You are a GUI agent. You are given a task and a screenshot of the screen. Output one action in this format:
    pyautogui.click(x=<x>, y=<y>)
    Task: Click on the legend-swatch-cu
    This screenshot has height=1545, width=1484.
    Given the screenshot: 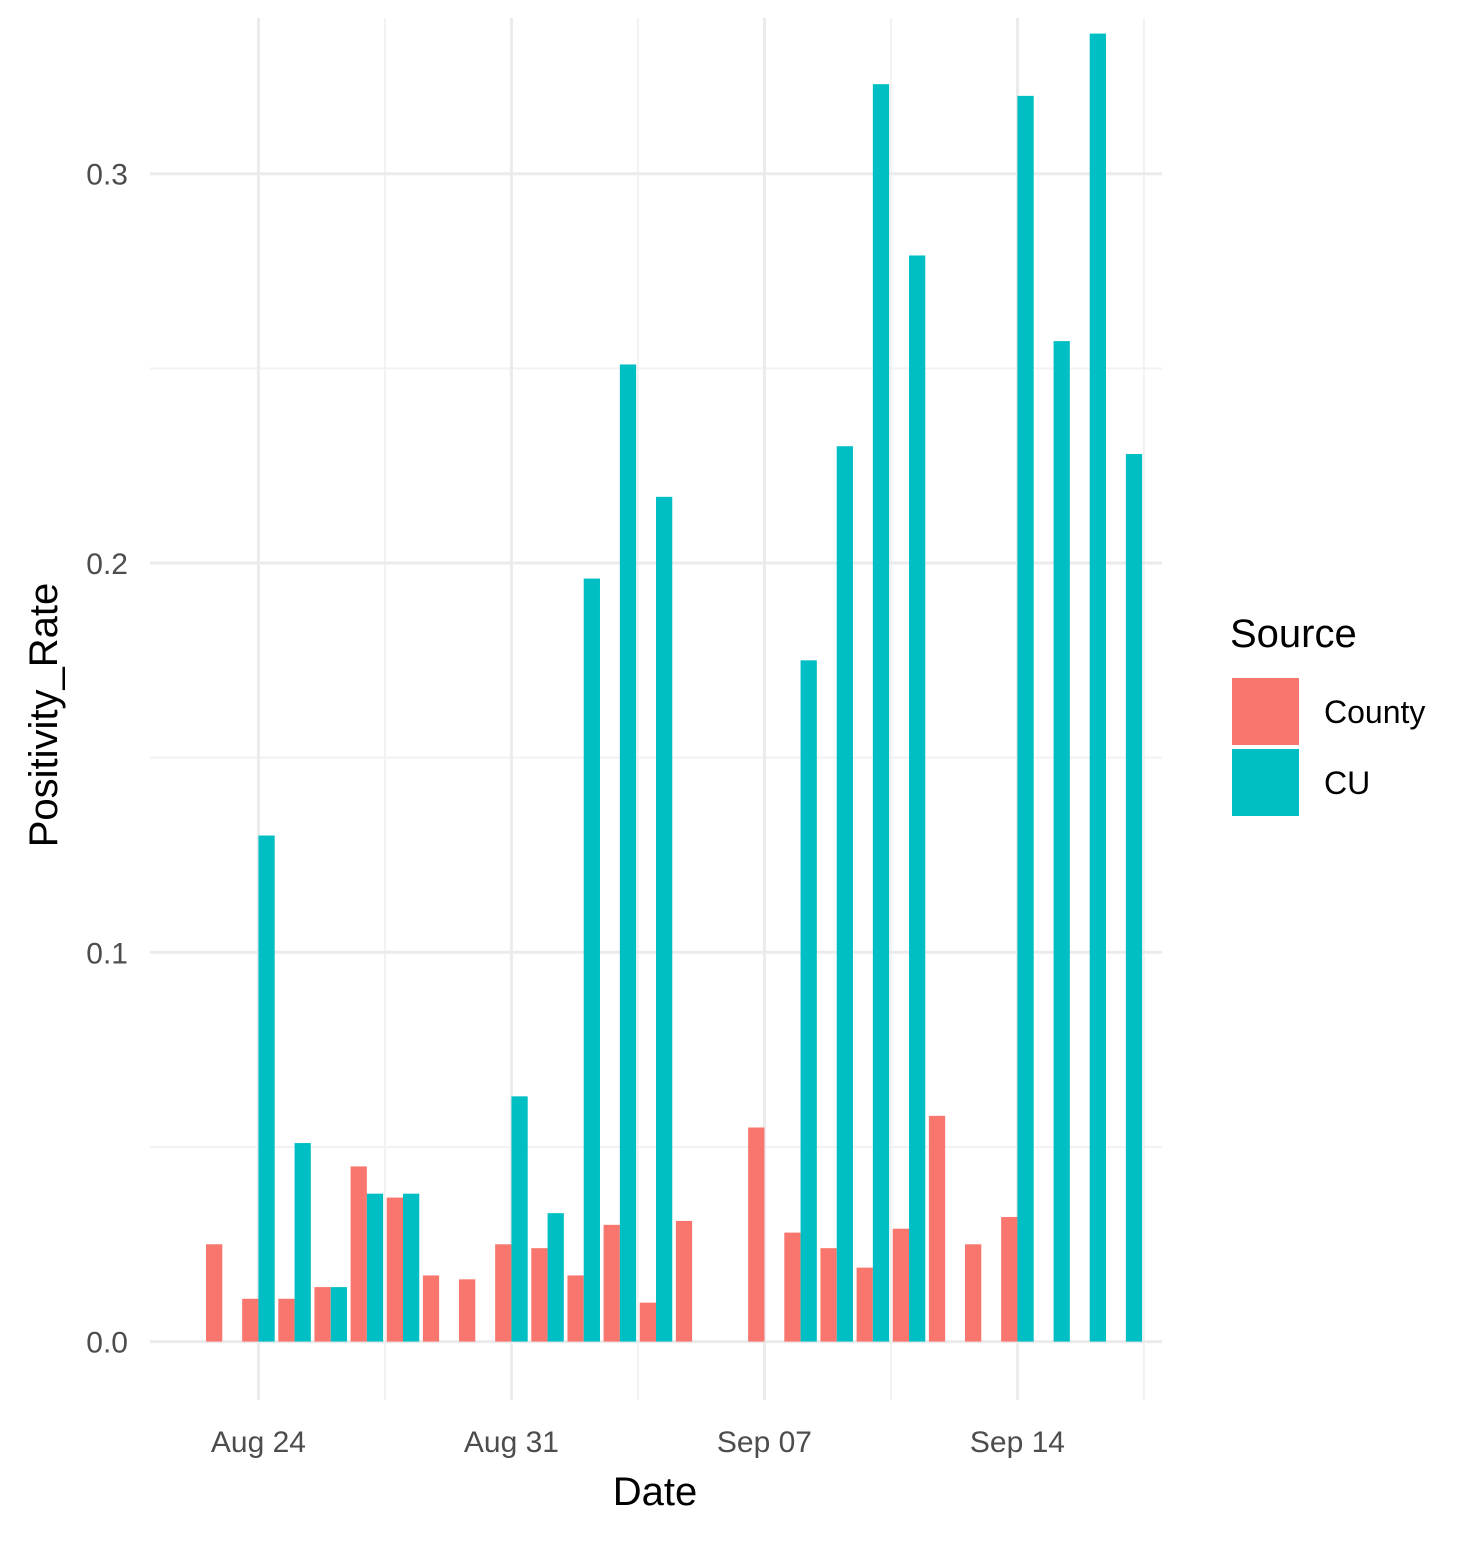 What is the action you would take?
    pyautogui.click(x=1265, y=782)
    